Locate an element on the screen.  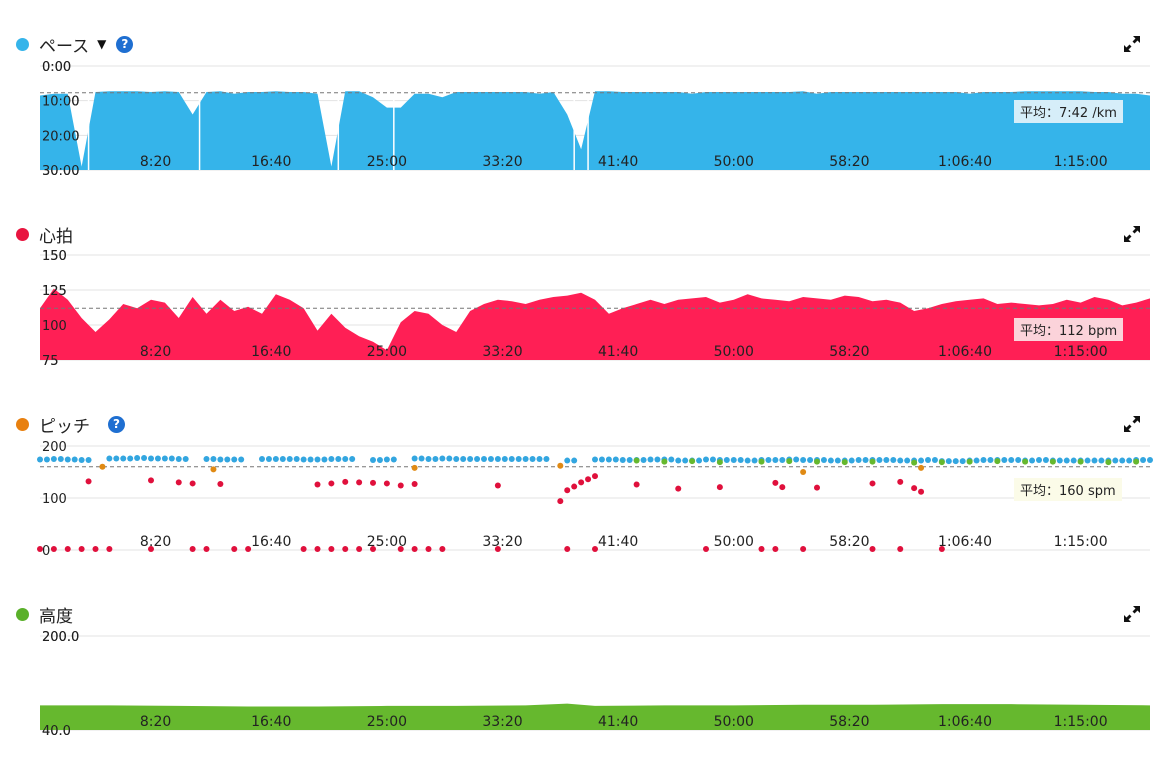
cadence-average-label: 平均：160 spm is located at coordinates (1068, 489).